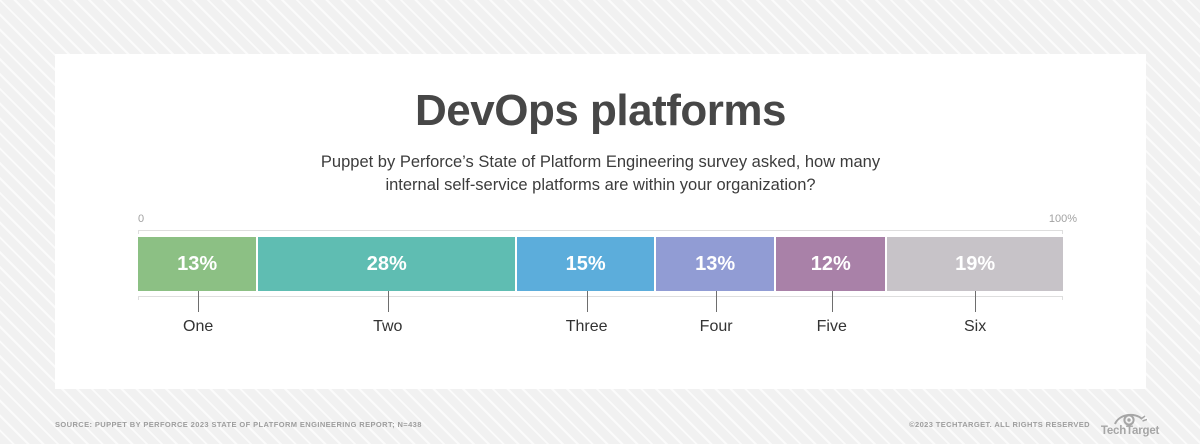 Image resolution: width=1200 pixels, height=444 pixels. I want to click on category-label-one: One, so click(198, 326).